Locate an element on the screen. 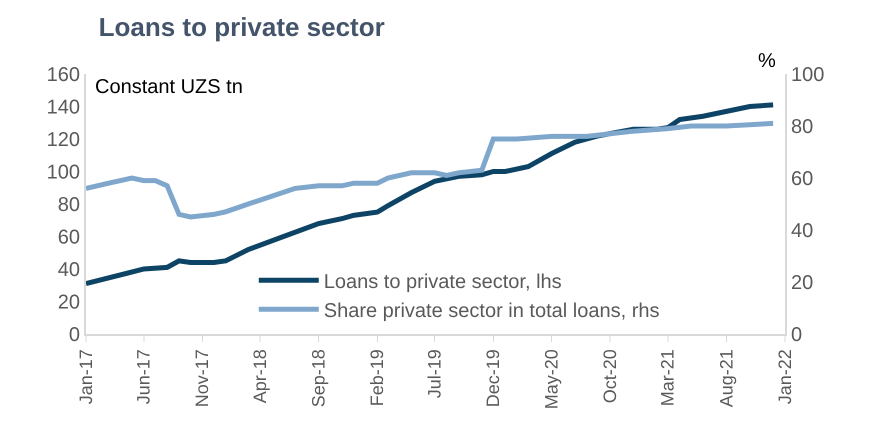 This screenshot has width=873, height=440. x-tick-label: Mar-21 is located at coordinates (668, 377).